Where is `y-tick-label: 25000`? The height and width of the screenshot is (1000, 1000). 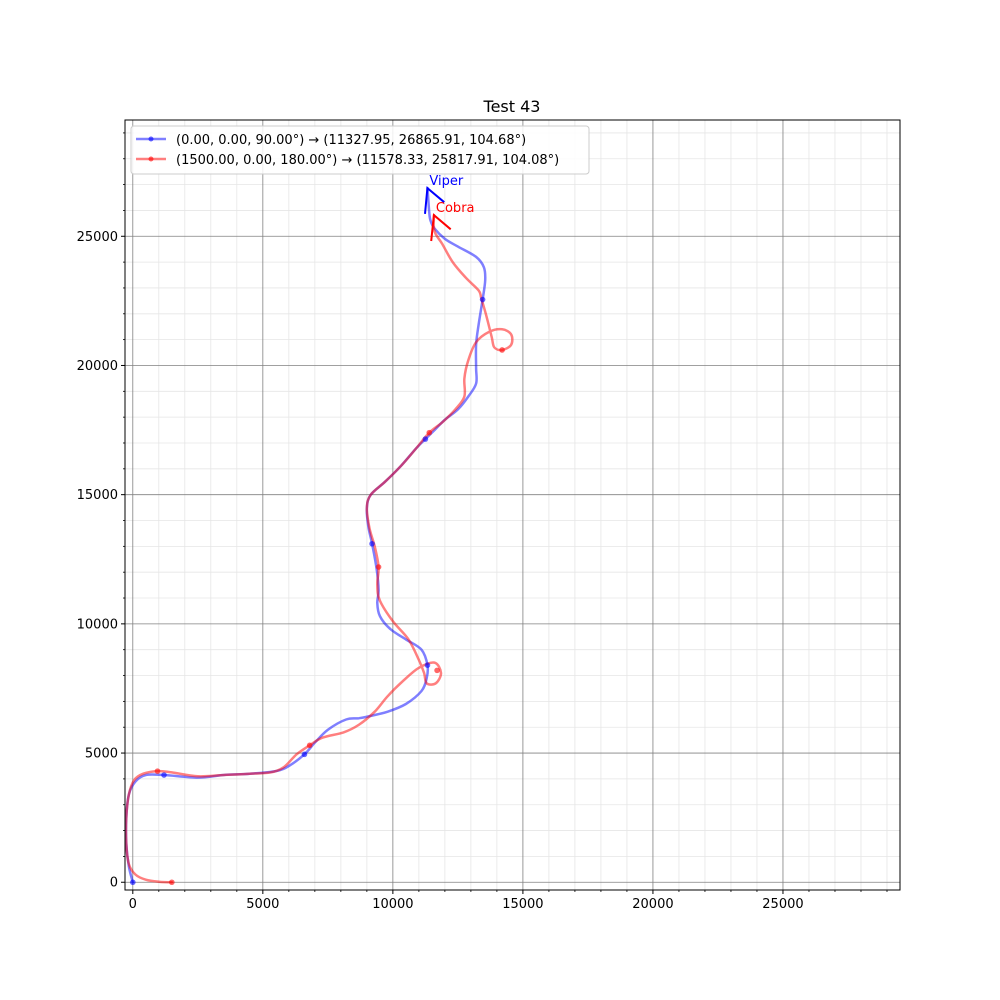 y-tick-label: 25000 is located at coordinates (97, 237).